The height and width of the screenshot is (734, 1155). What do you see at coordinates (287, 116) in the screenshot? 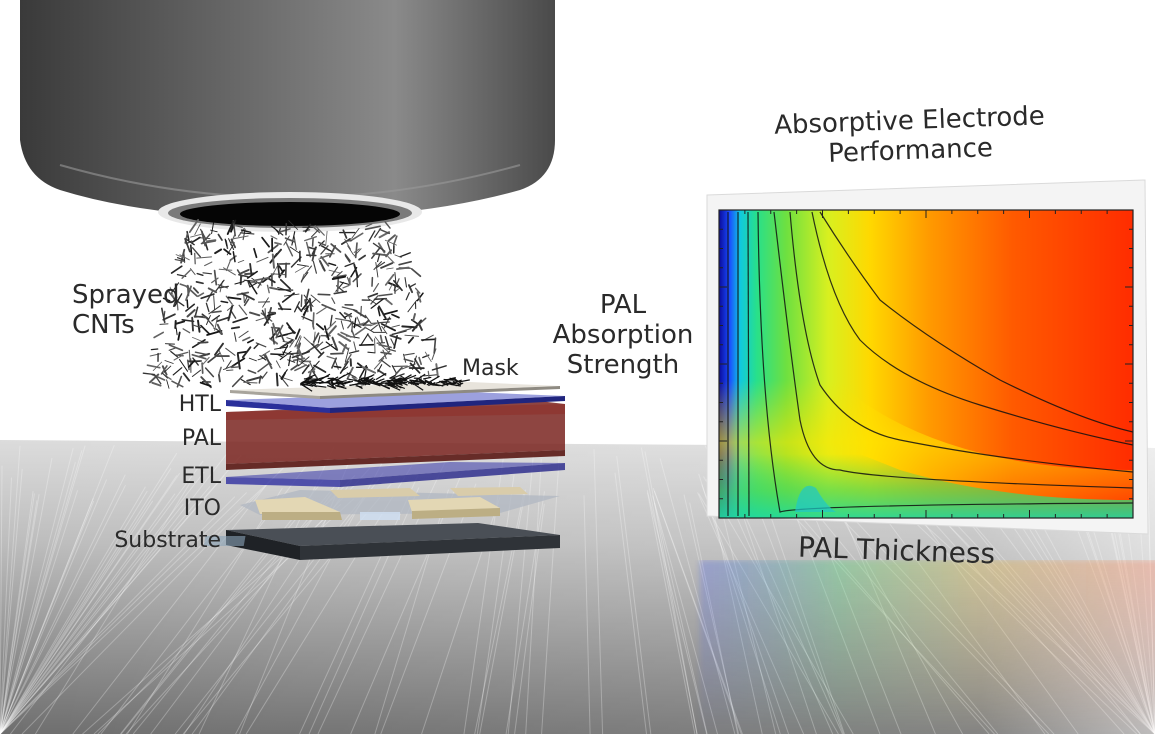
I see `spray-nozzle` at bounding box center [287, 116].